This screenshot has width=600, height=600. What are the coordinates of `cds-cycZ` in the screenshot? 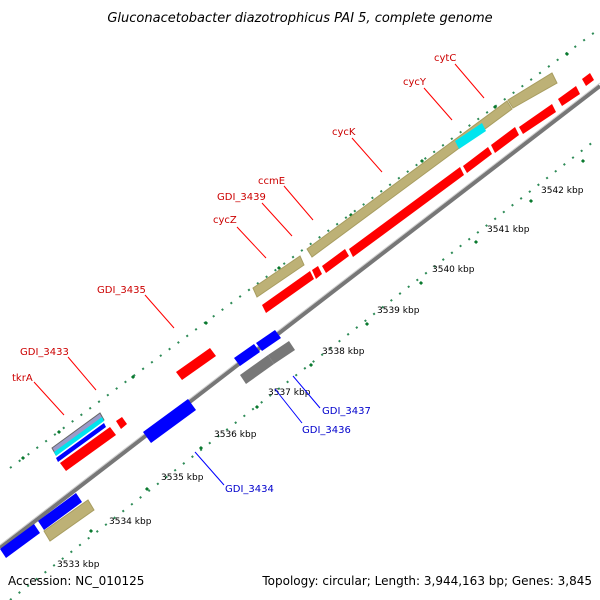 It's located at (288, 292).